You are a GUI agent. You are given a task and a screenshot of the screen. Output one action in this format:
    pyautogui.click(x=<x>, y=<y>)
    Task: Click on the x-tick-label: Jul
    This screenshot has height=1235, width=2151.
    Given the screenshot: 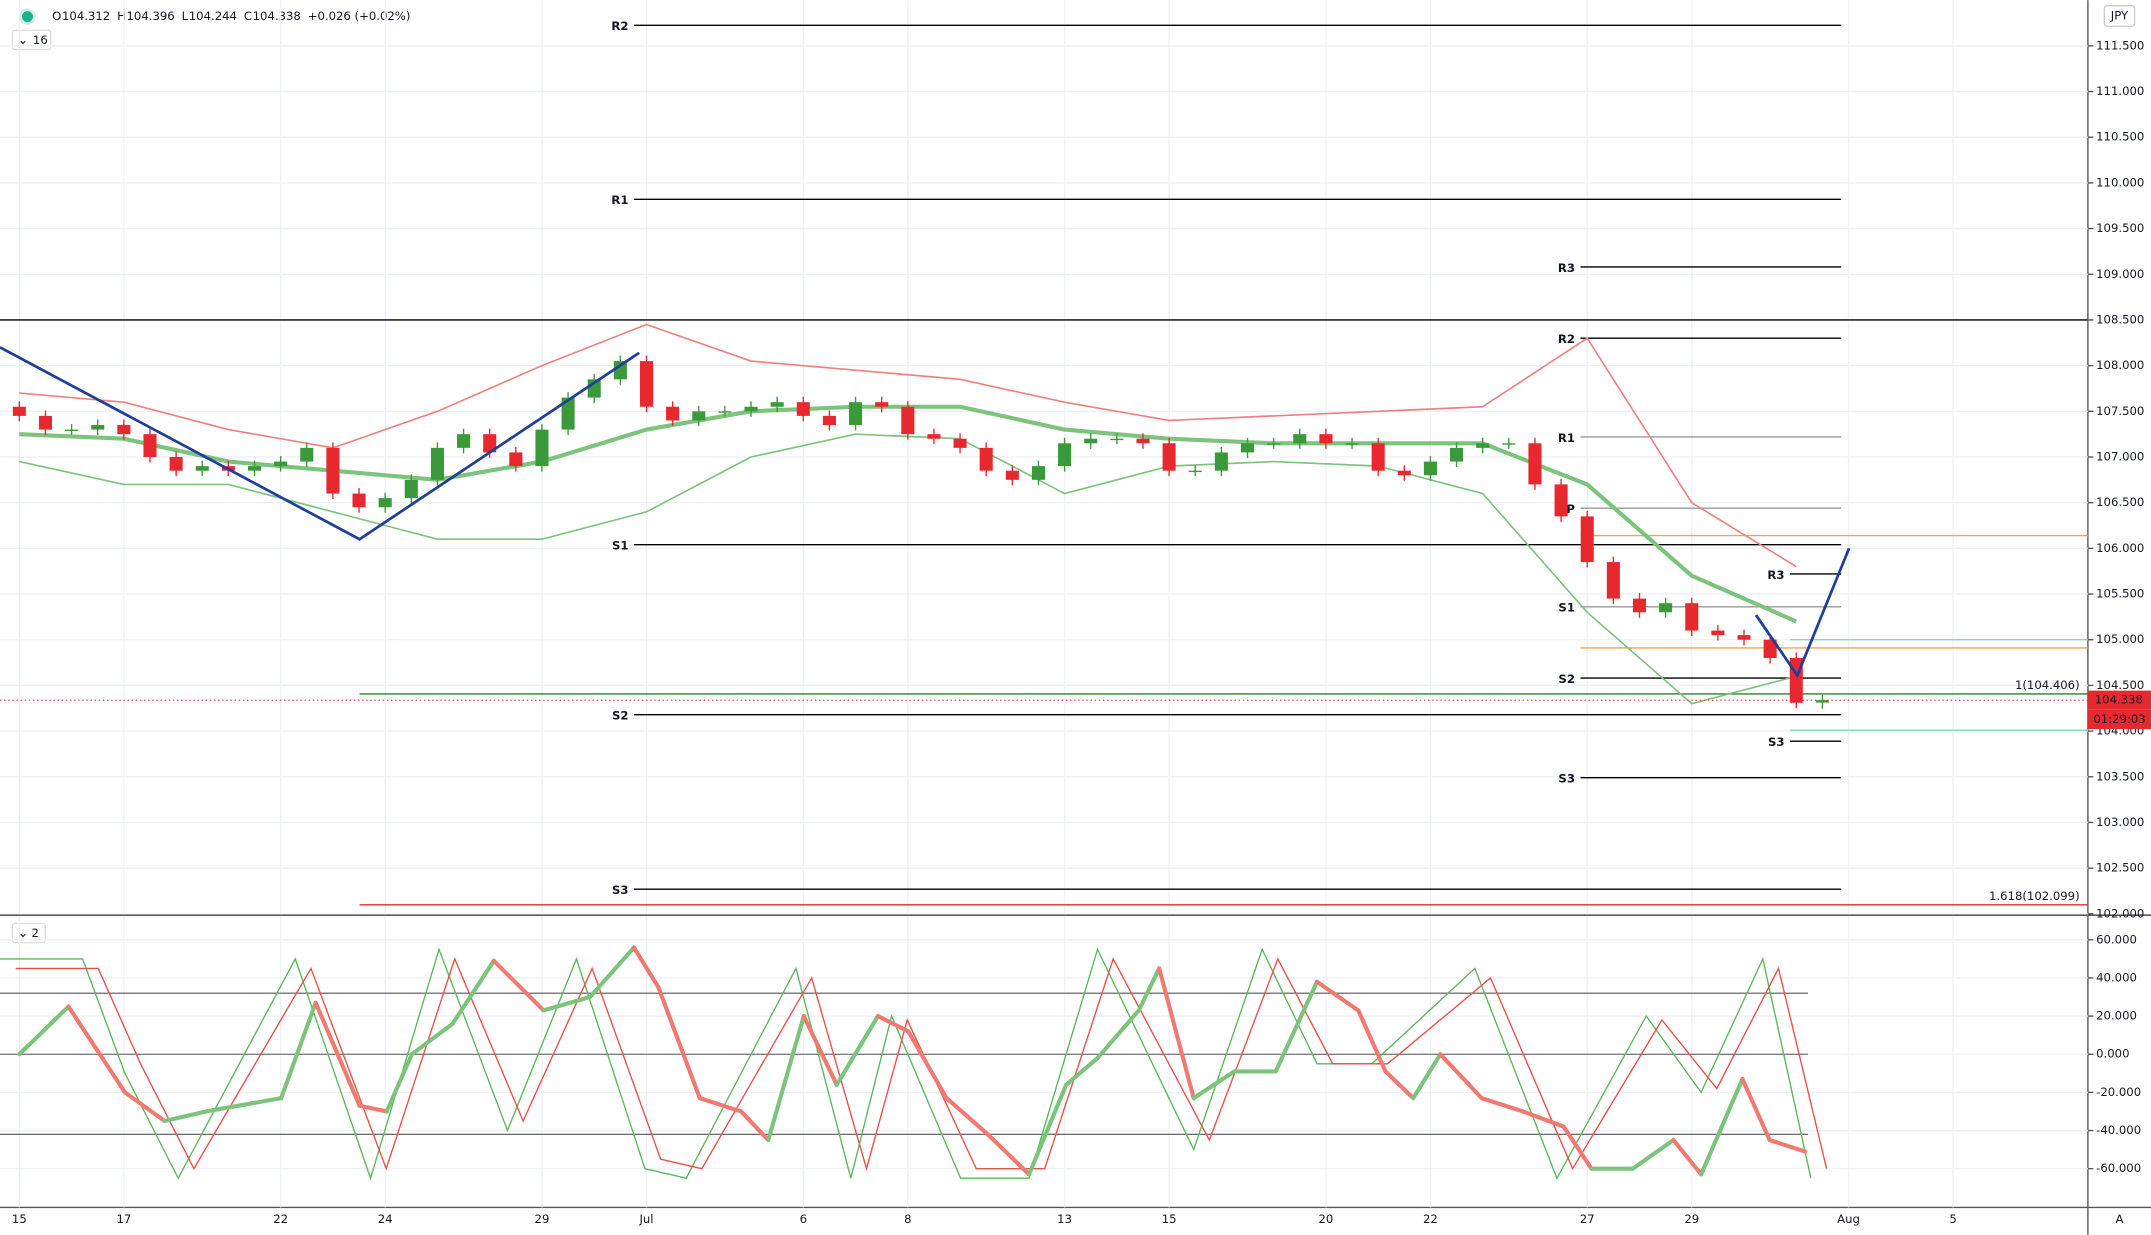 What is the action you would take?
    pyautogui.click(x=645, y=1219)
    